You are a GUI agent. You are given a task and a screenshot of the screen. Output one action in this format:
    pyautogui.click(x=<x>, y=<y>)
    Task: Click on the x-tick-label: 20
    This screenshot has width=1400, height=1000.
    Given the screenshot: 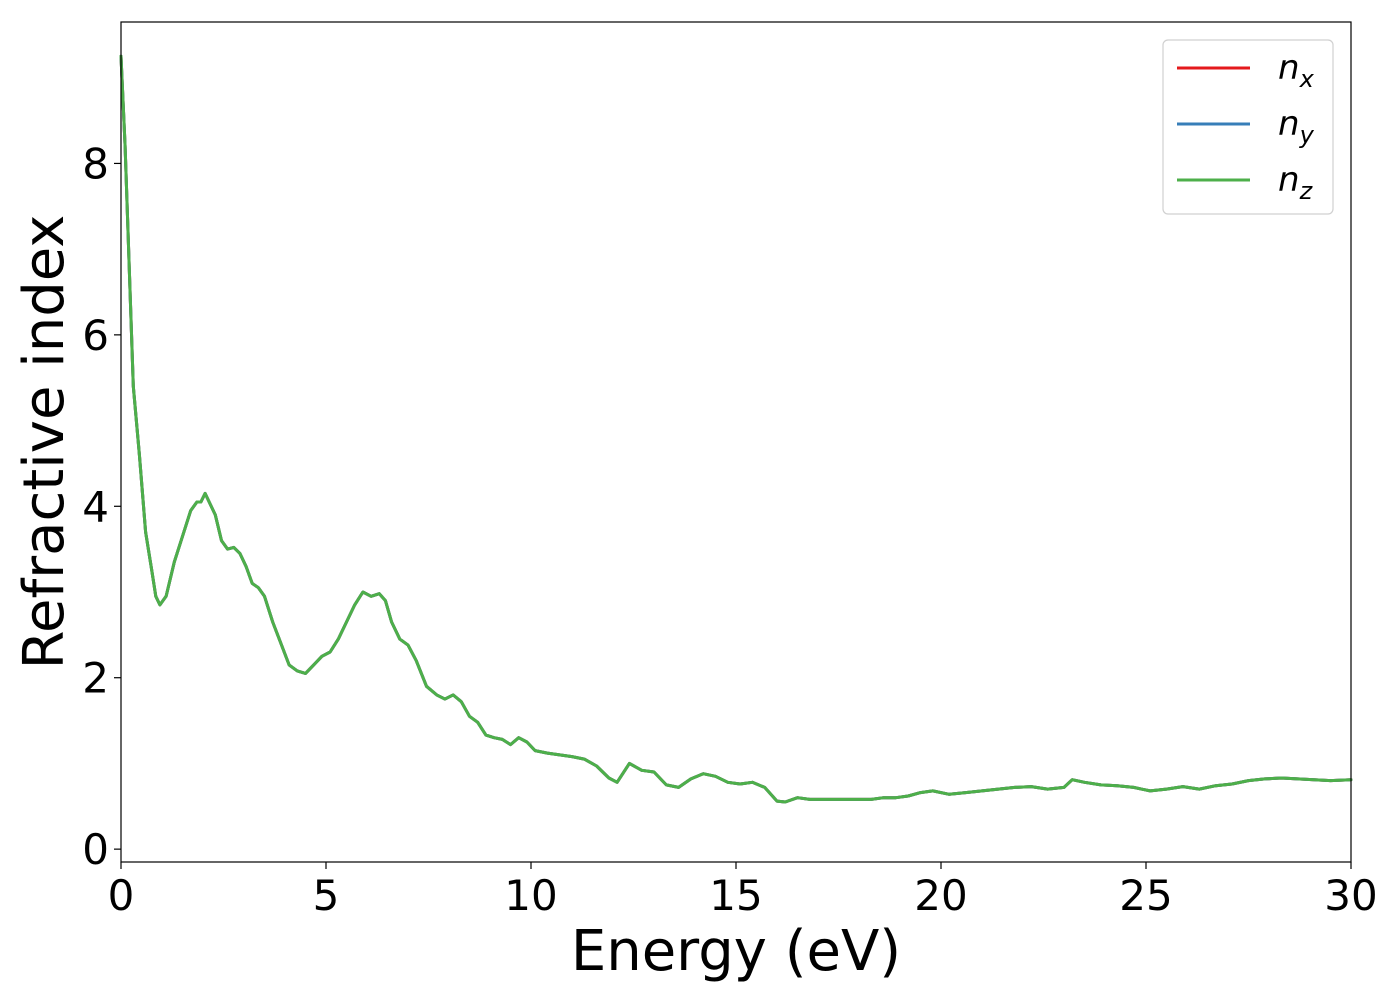 What is the action you would take?
    pyautogui.click(x=940, y=895)
    